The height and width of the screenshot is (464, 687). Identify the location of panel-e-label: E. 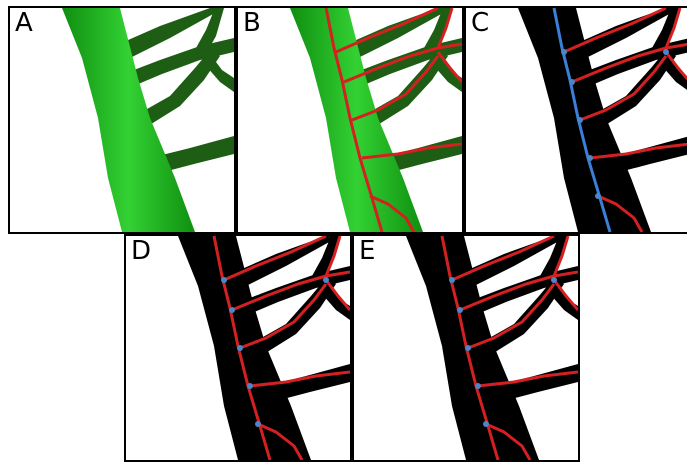
(367, 251).